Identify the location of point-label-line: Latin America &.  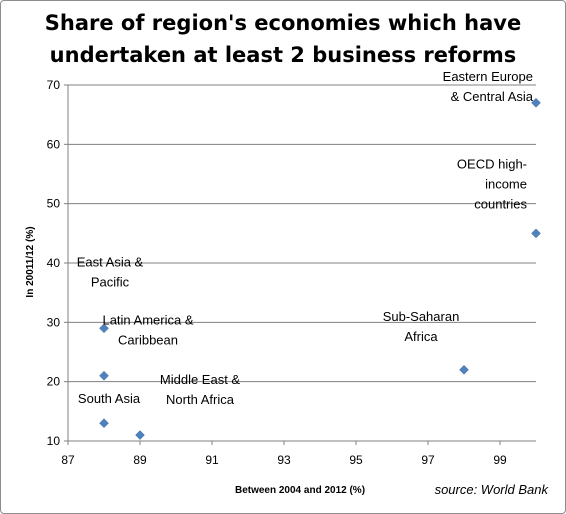
(147, 320).